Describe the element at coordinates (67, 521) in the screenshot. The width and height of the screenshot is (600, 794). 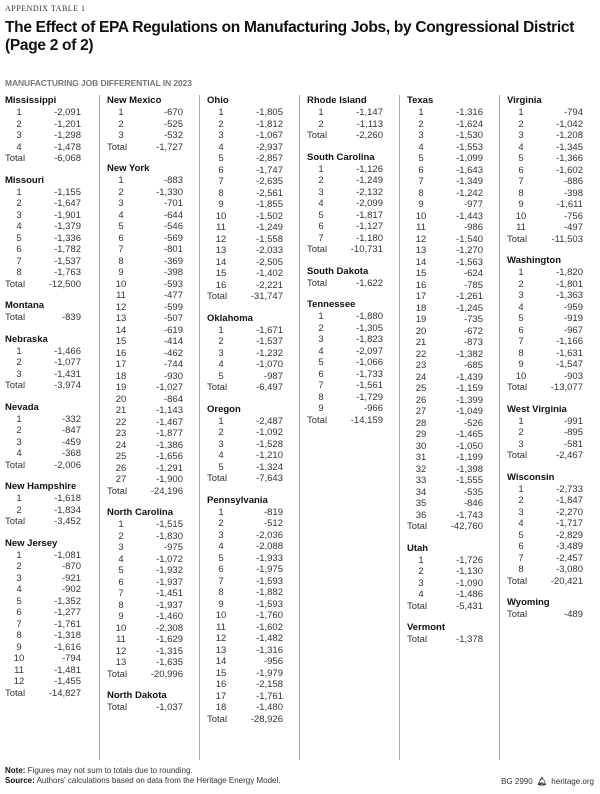
I see `total-value: -3,452` at that location.